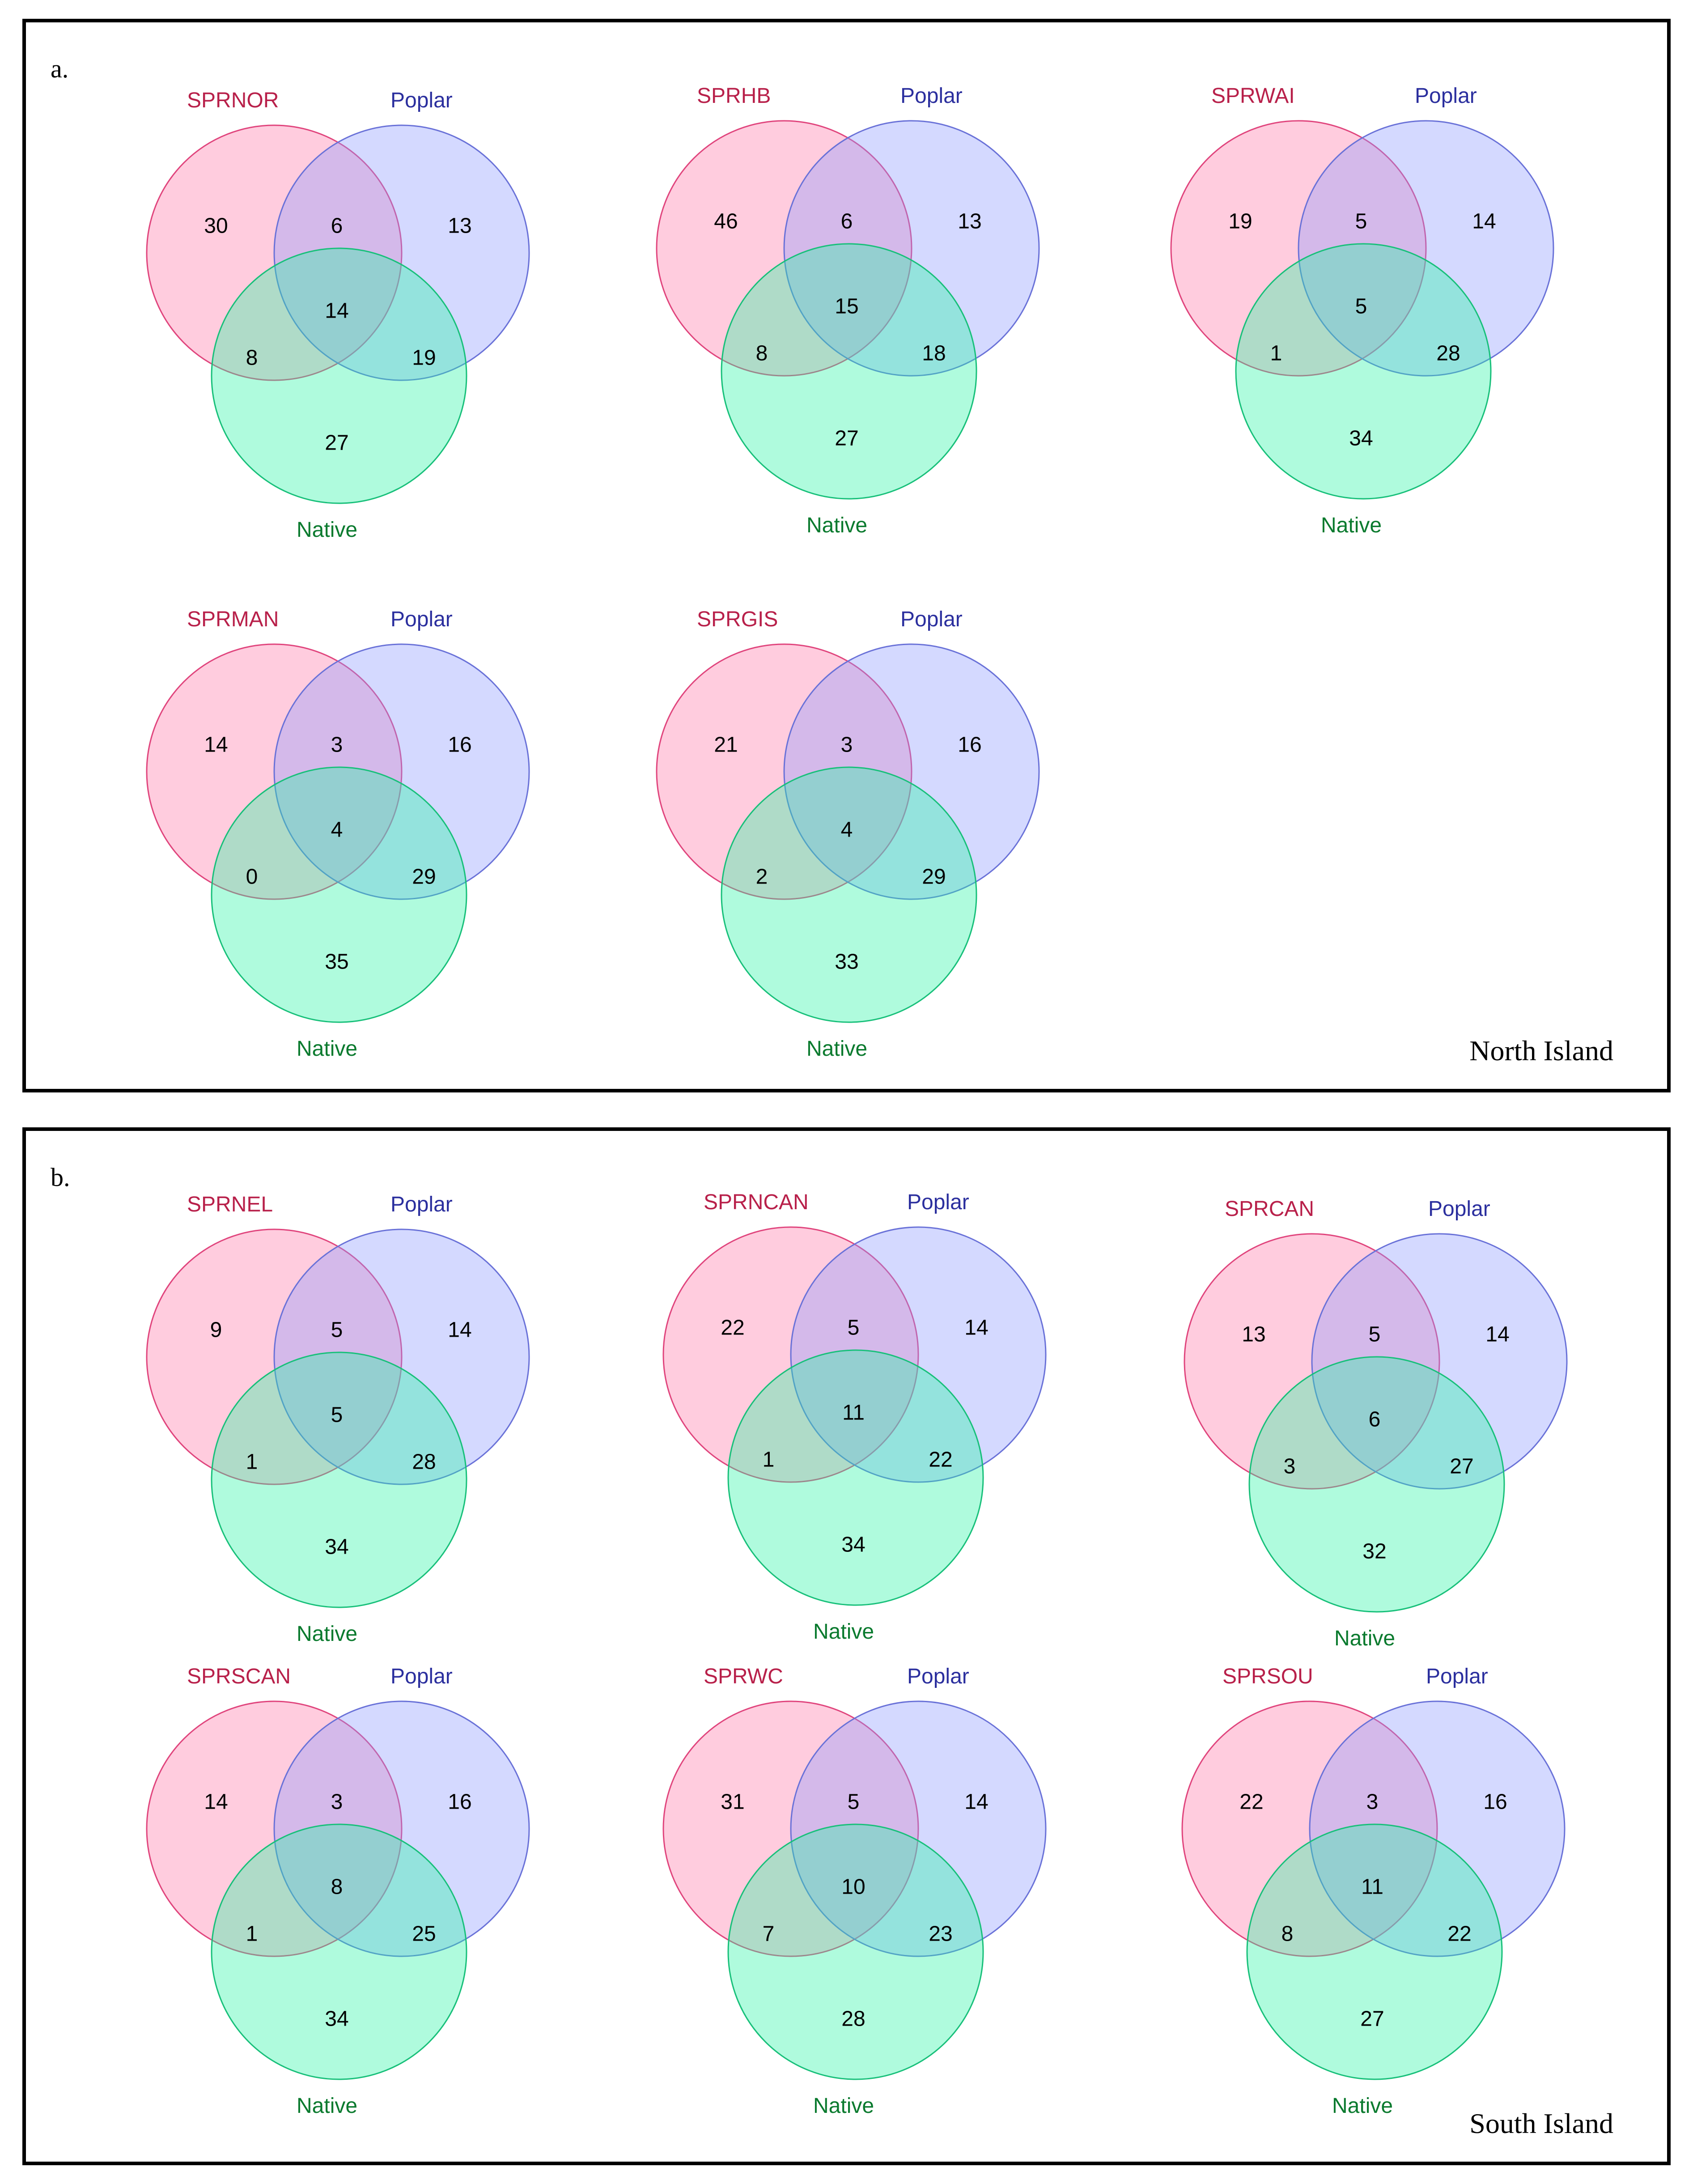 The height and width of the screenshot is (2184, 1693). What do you see at coordinates (846, 307) in the screenshot?
I see `count-all: 15` at bounding box center [846, 307].